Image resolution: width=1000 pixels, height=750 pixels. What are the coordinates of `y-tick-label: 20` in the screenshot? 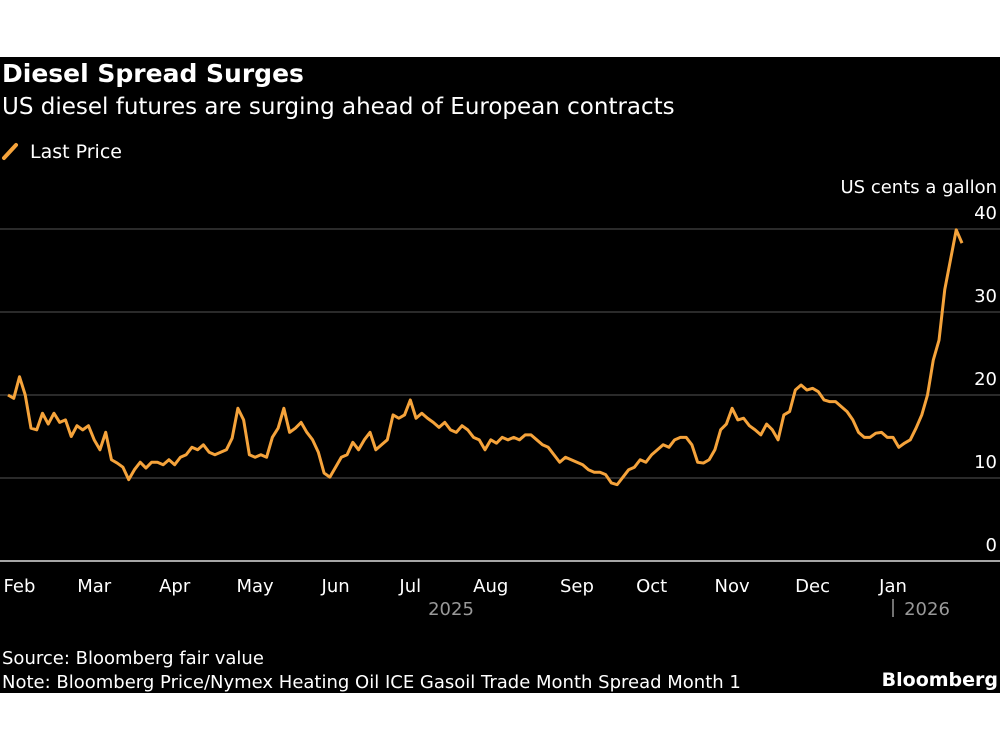 It's located at (985, 379).